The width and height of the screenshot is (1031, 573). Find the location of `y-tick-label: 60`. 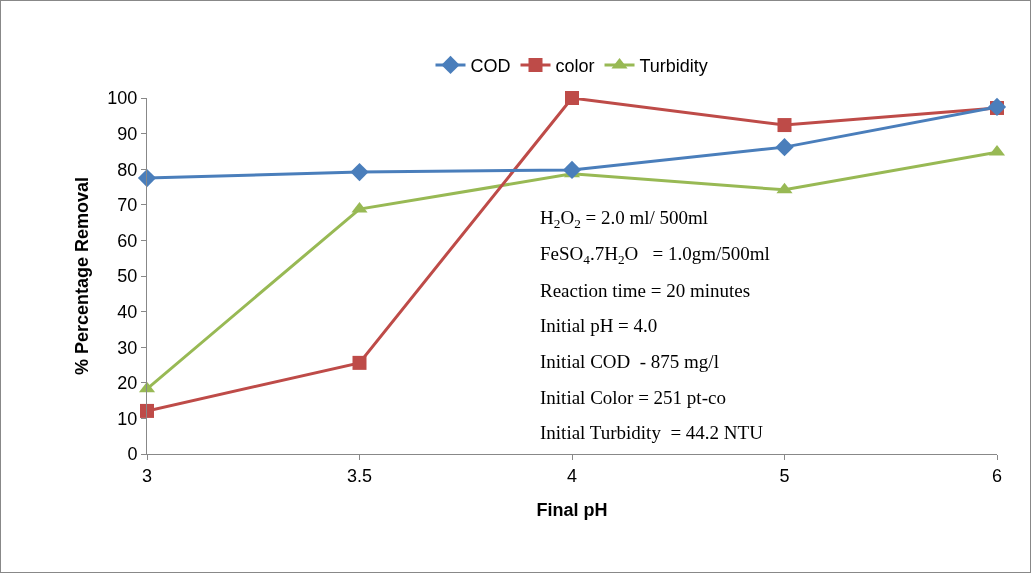

y-tick-label: 60 is located at coordinates (127, 240).